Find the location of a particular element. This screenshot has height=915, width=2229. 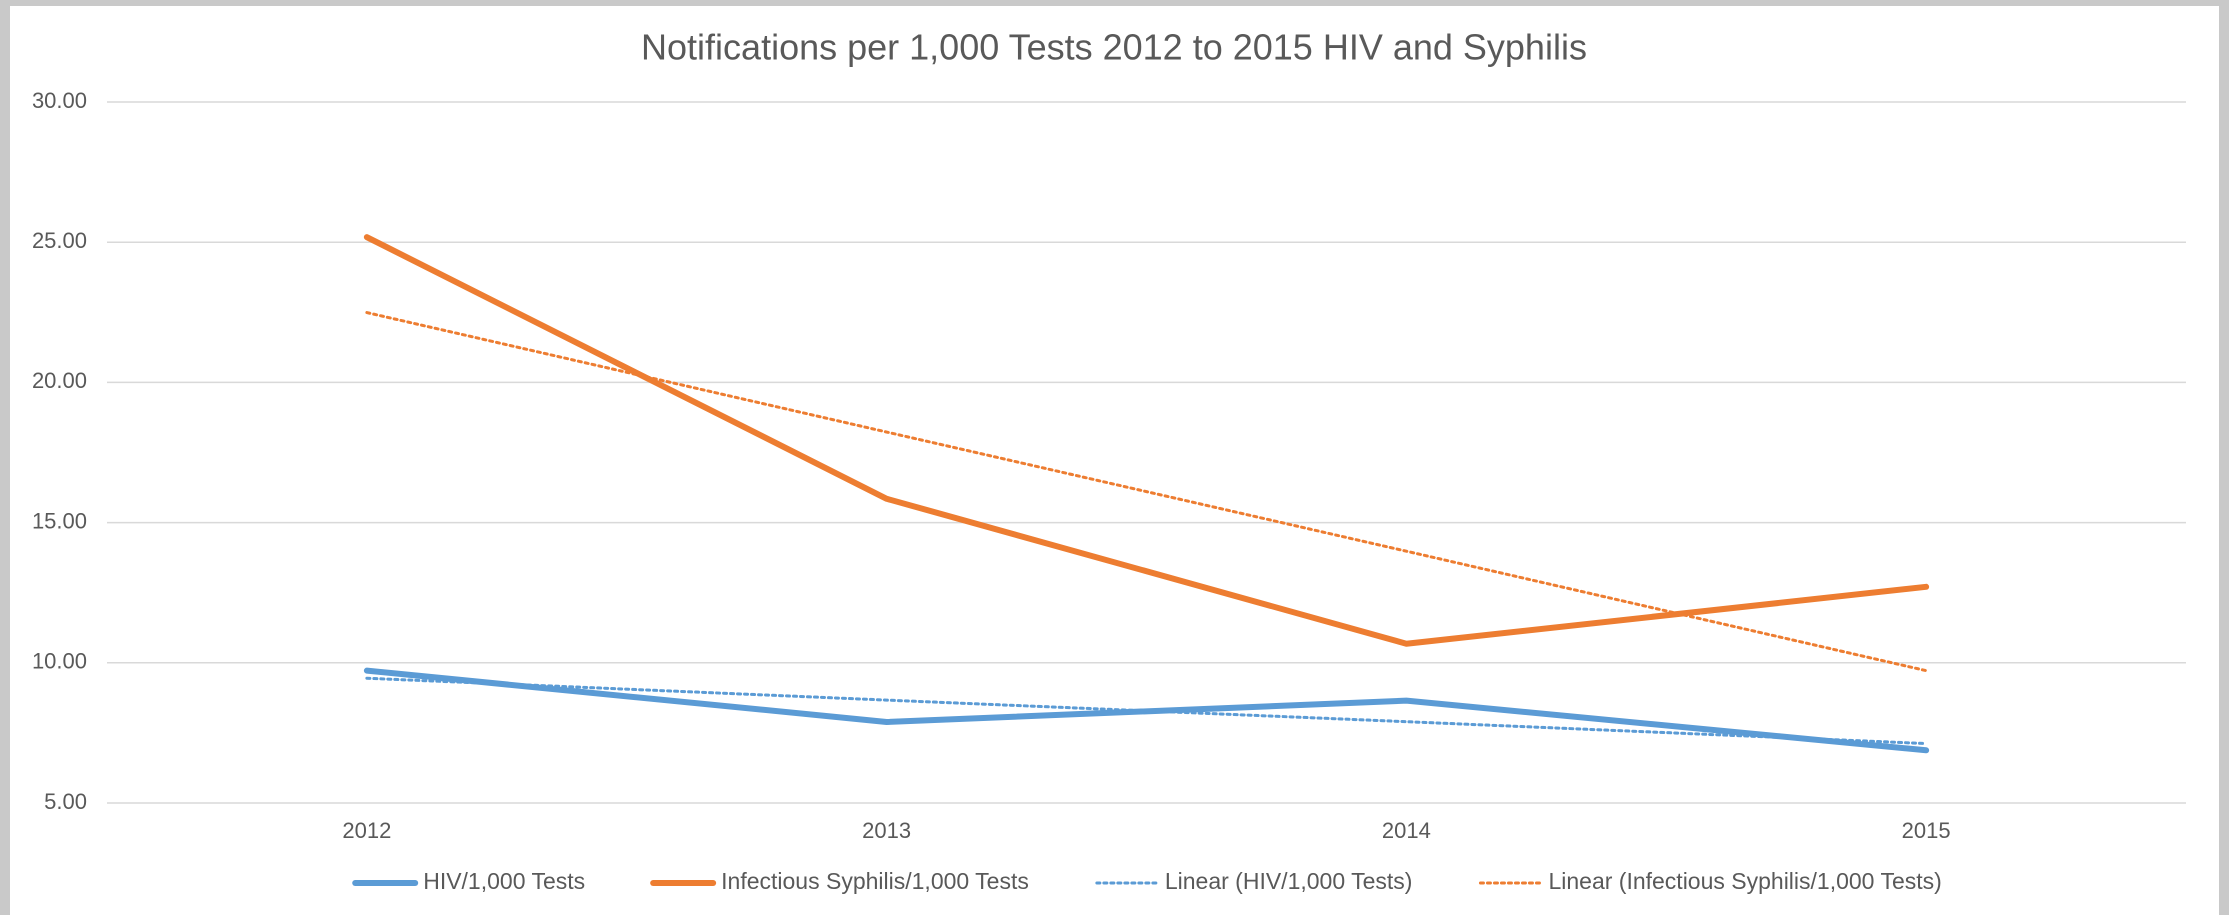

x-tick-label: 2012 is located at coordinates (366, 830).